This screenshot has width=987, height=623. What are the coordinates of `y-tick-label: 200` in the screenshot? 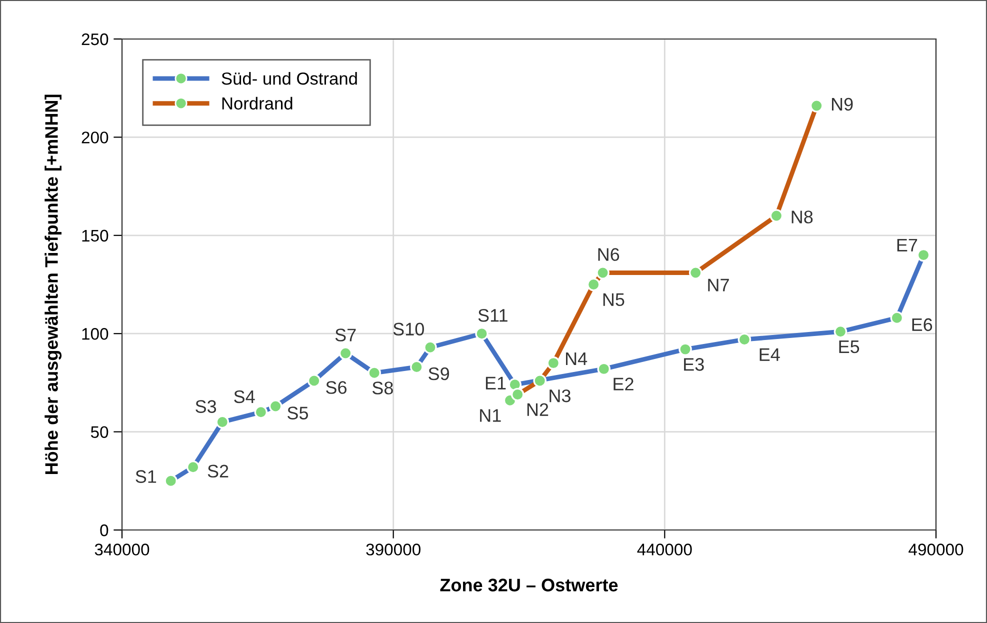 It's located at (95, 138).